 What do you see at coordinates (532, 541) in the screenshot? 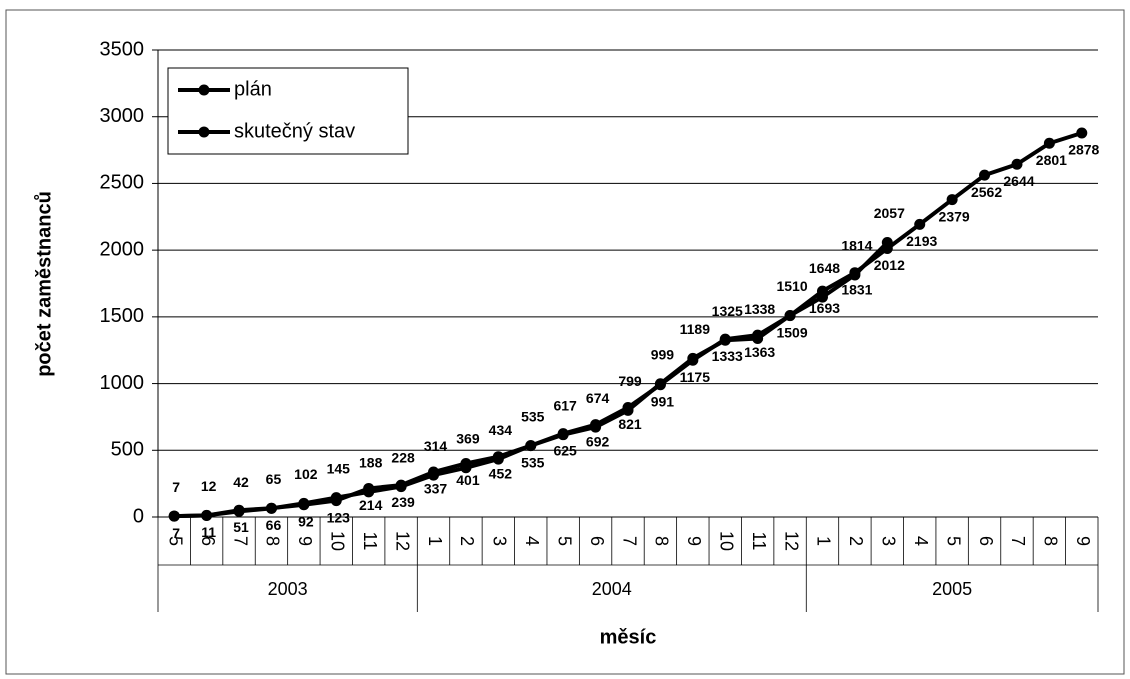
I see `x-tick-label: 4` at bounding box center [532, 541].